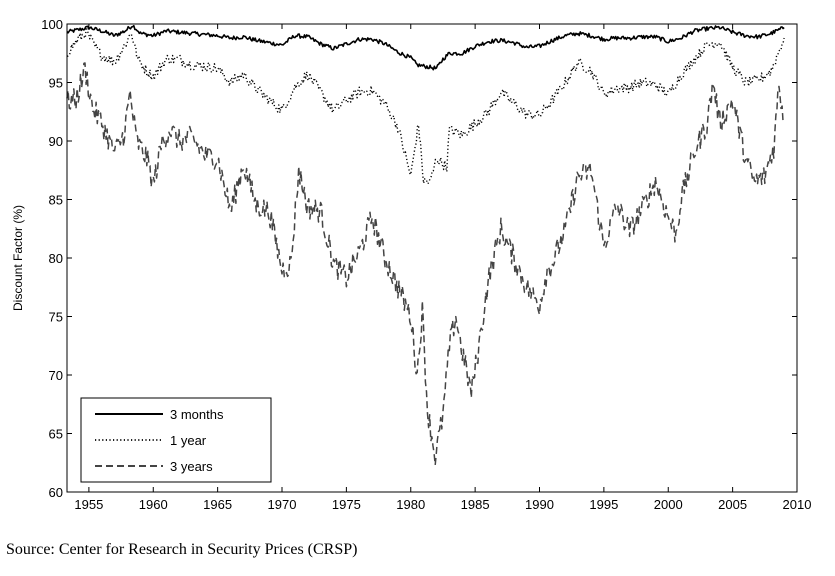 The height and width of the screenshot is (576, 835). What do you see at coordinates (56, 258) in the screenshot?
I see `y-tick-label: 80` at bounding box center [56, 258].